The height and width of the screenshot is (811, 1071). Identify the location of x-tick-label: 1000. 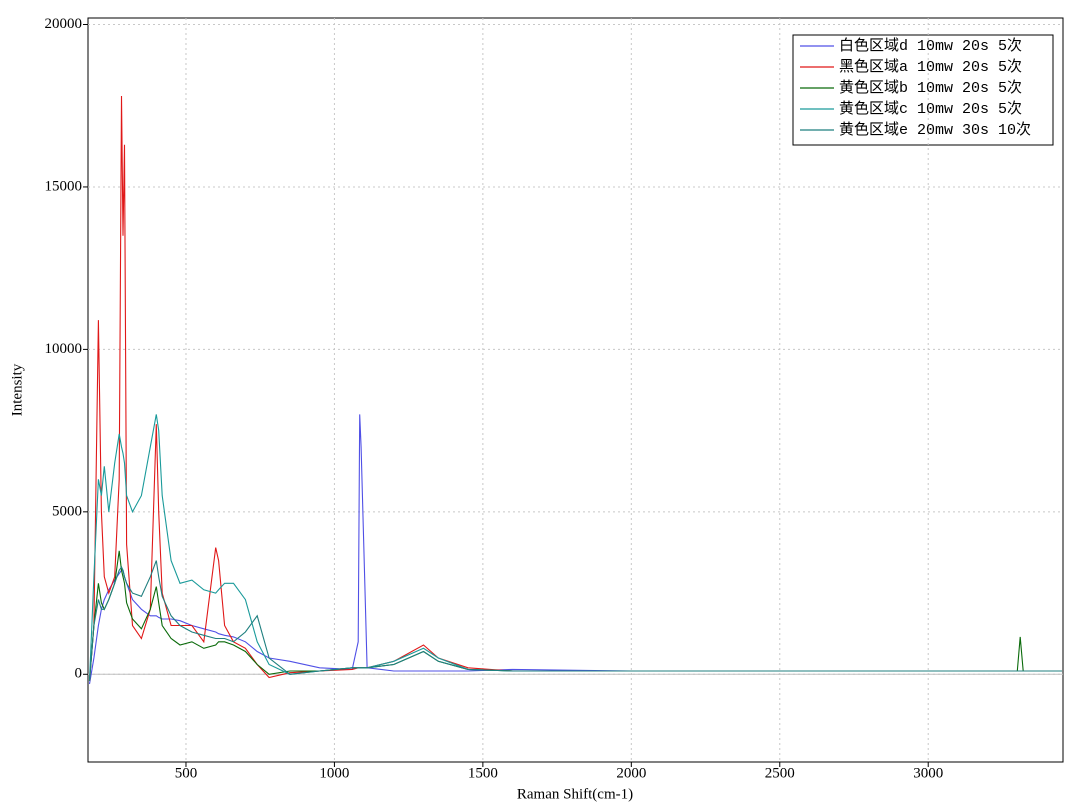
(334, 773).